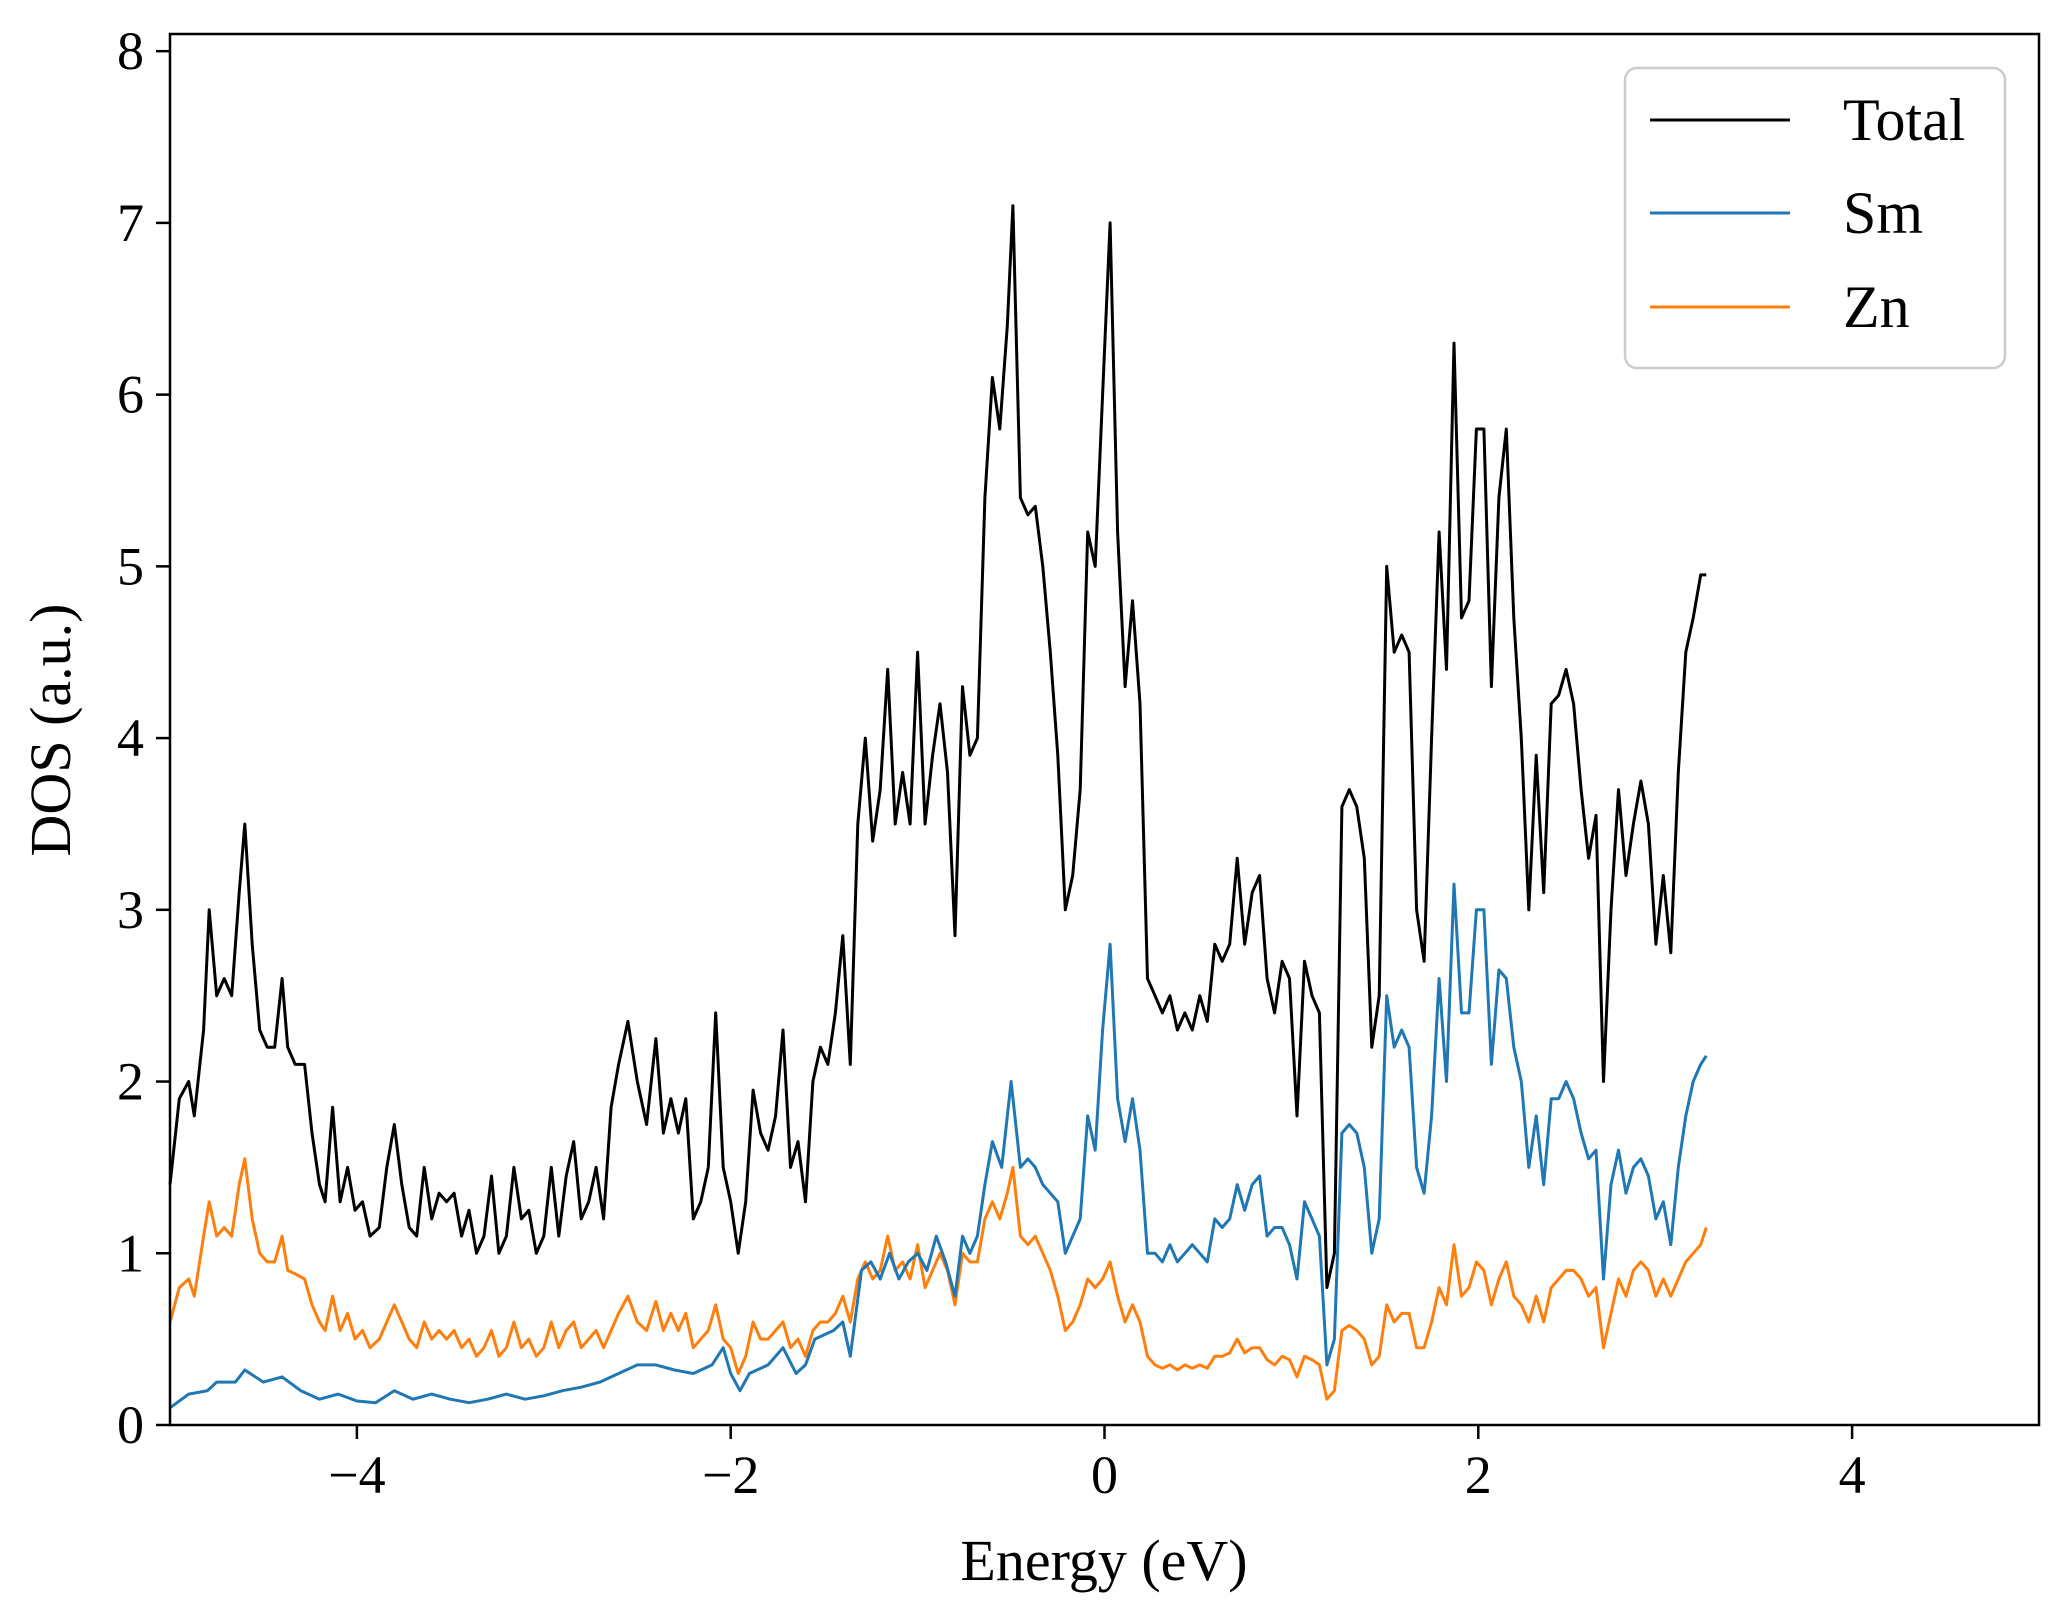  I want to click on x-tick-label: 4, so click(1852, 1475).